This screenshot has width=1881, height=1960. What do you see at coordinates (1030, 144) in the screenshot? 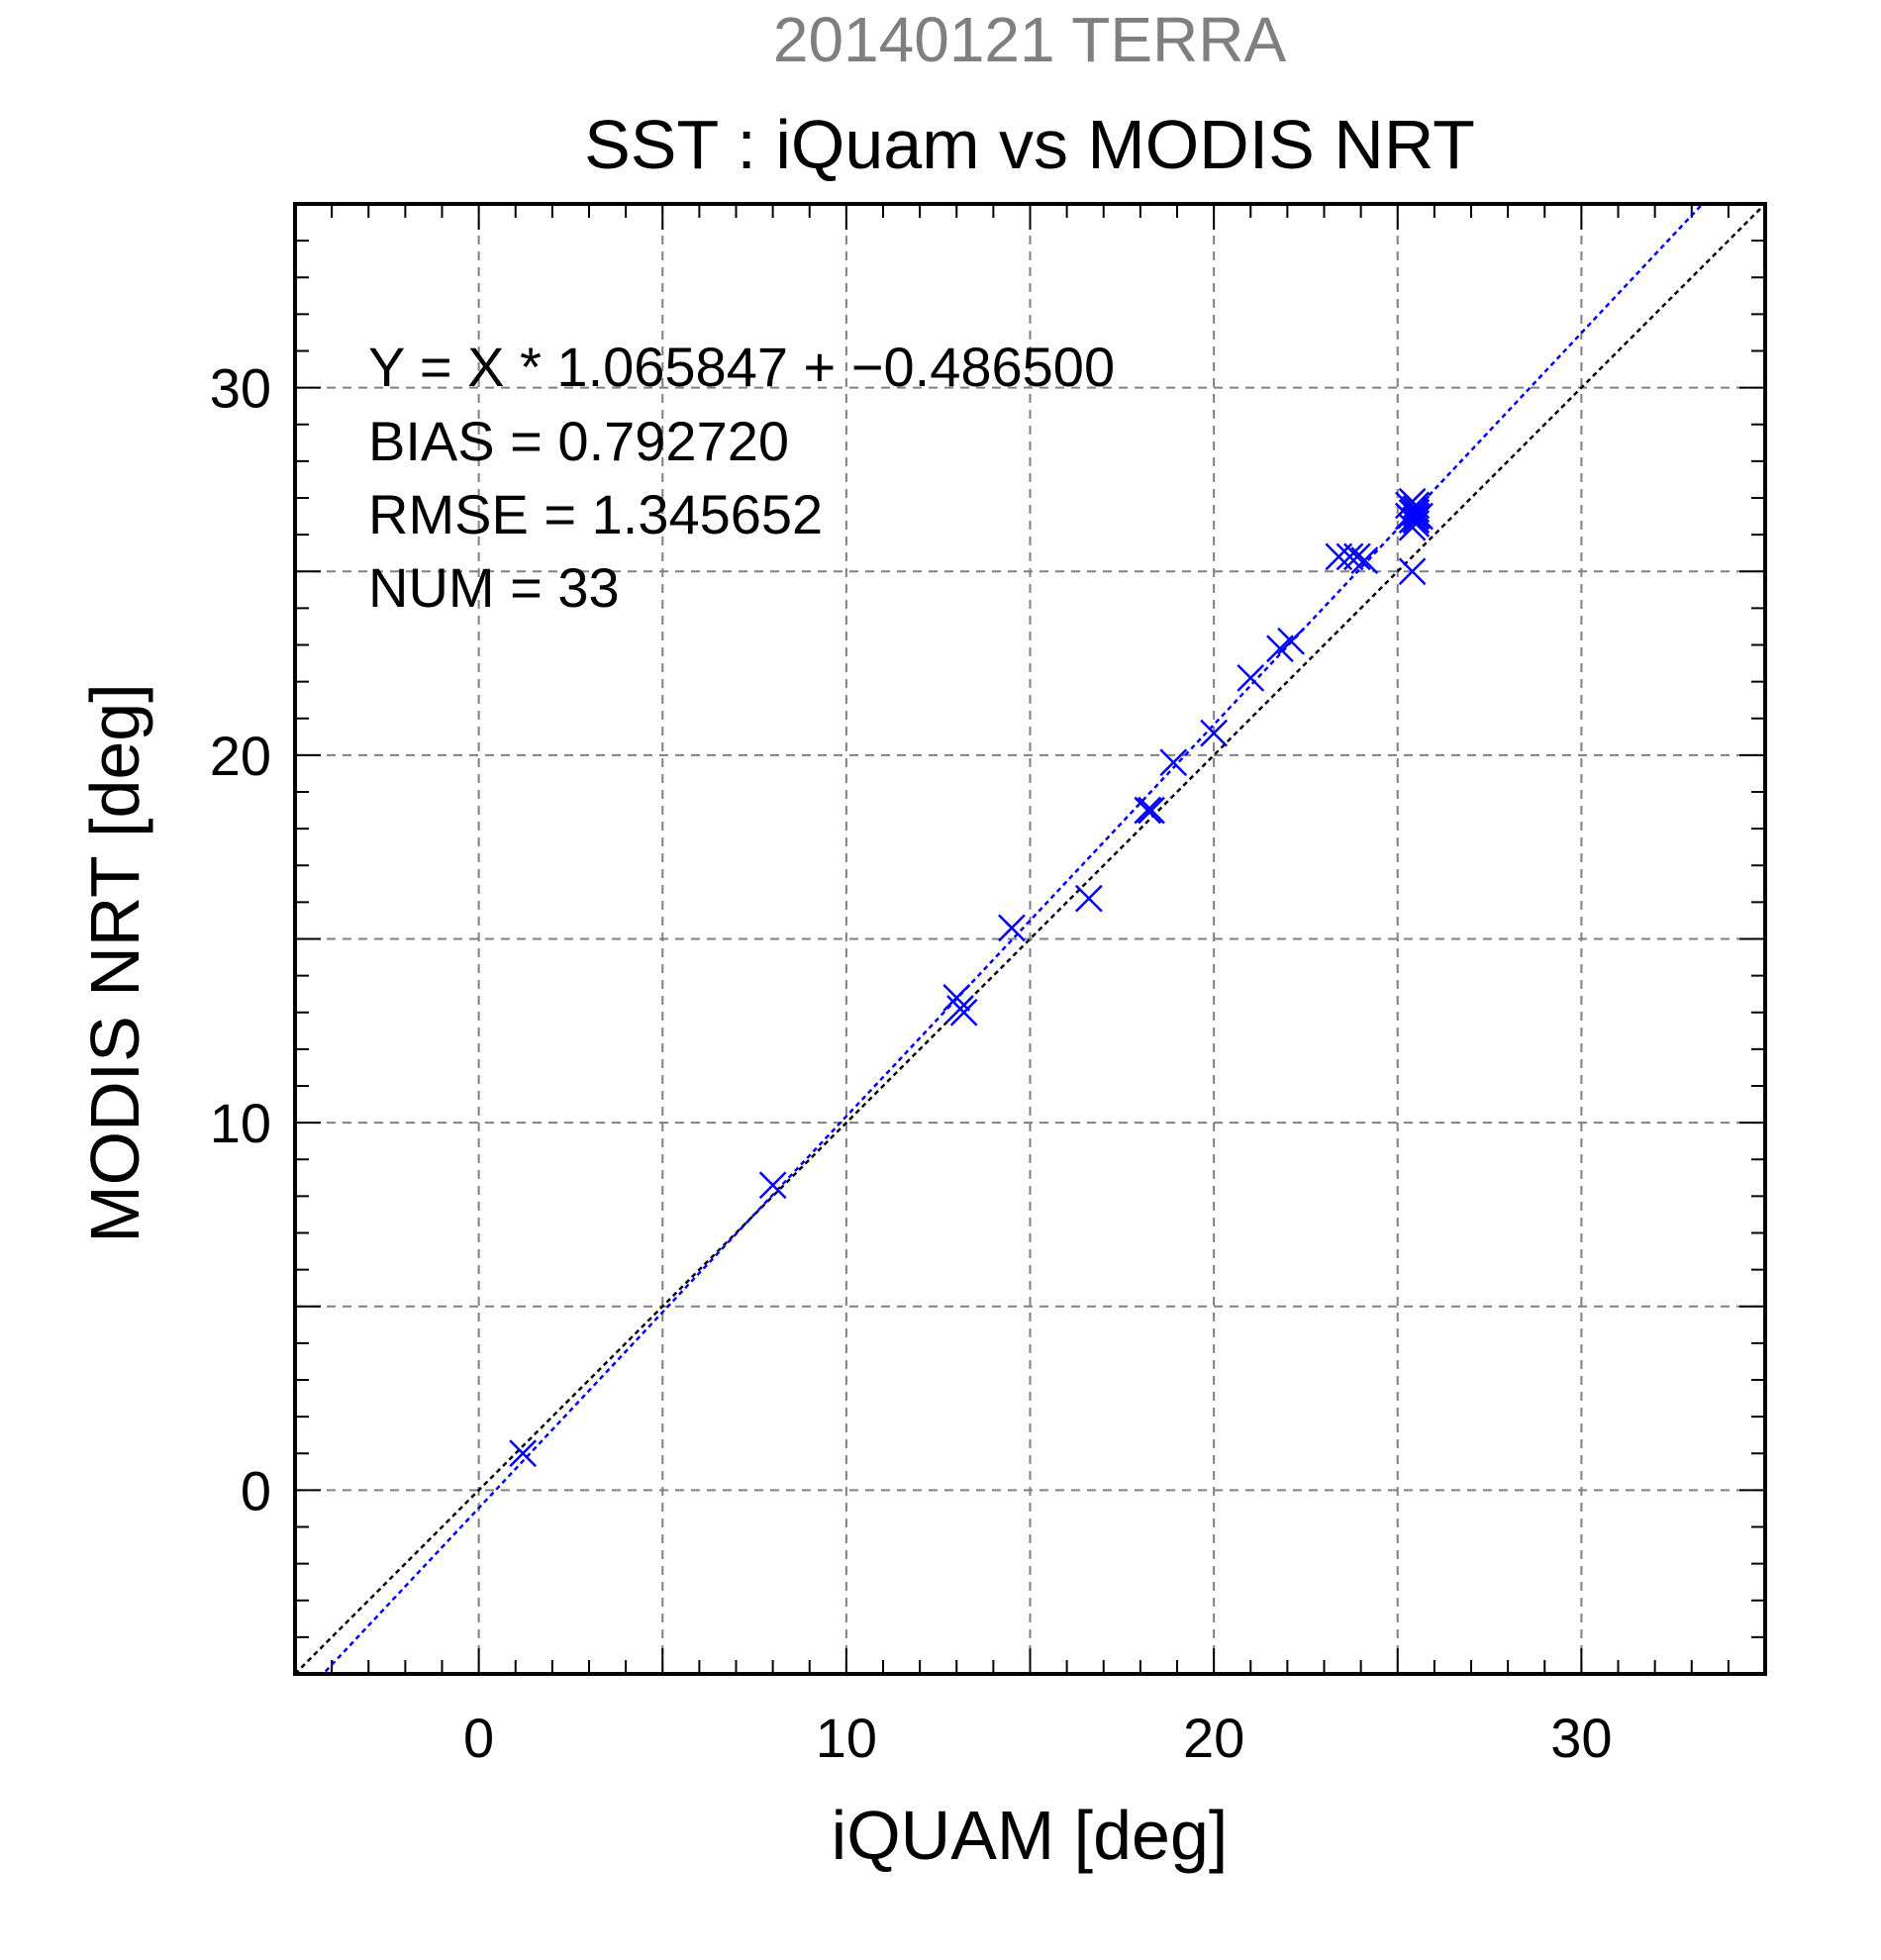
I see `chart-title: SST : iQuam vs MODIS NRT` at bounding box center [1030, 144].